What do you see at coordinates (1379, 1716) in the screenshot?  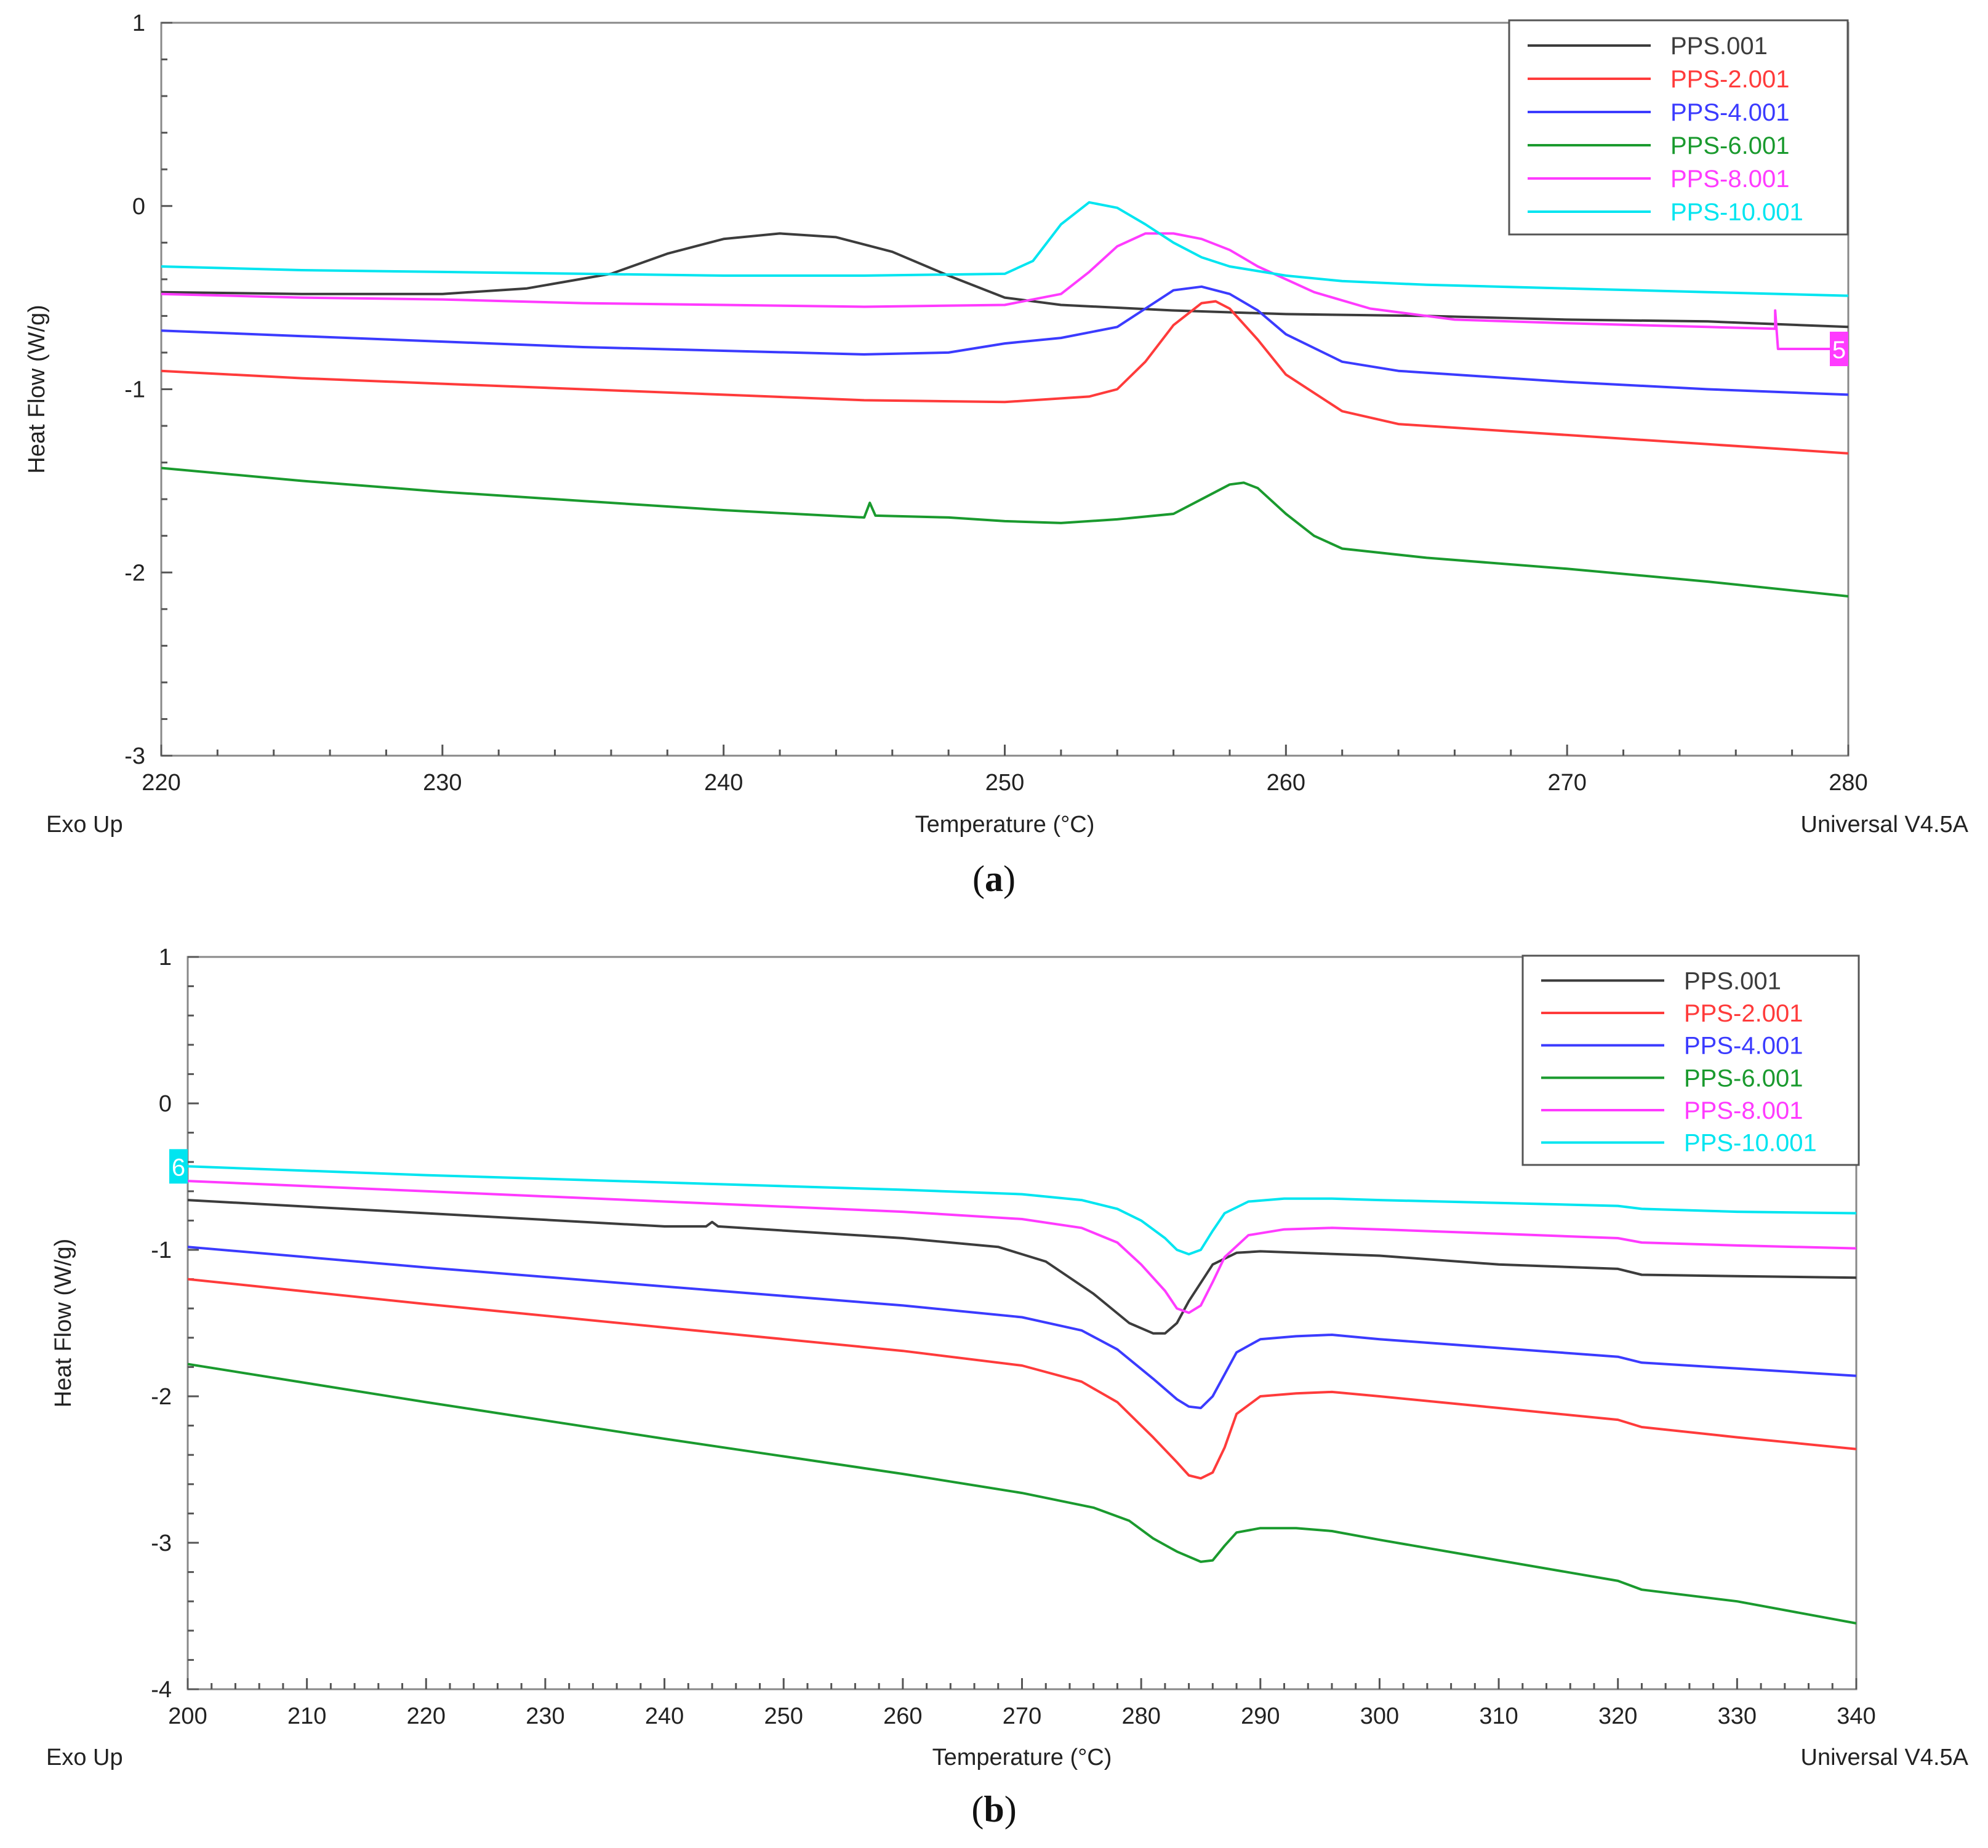 I see `x-tick-label: 300` at bounding box center [1379, 1716].